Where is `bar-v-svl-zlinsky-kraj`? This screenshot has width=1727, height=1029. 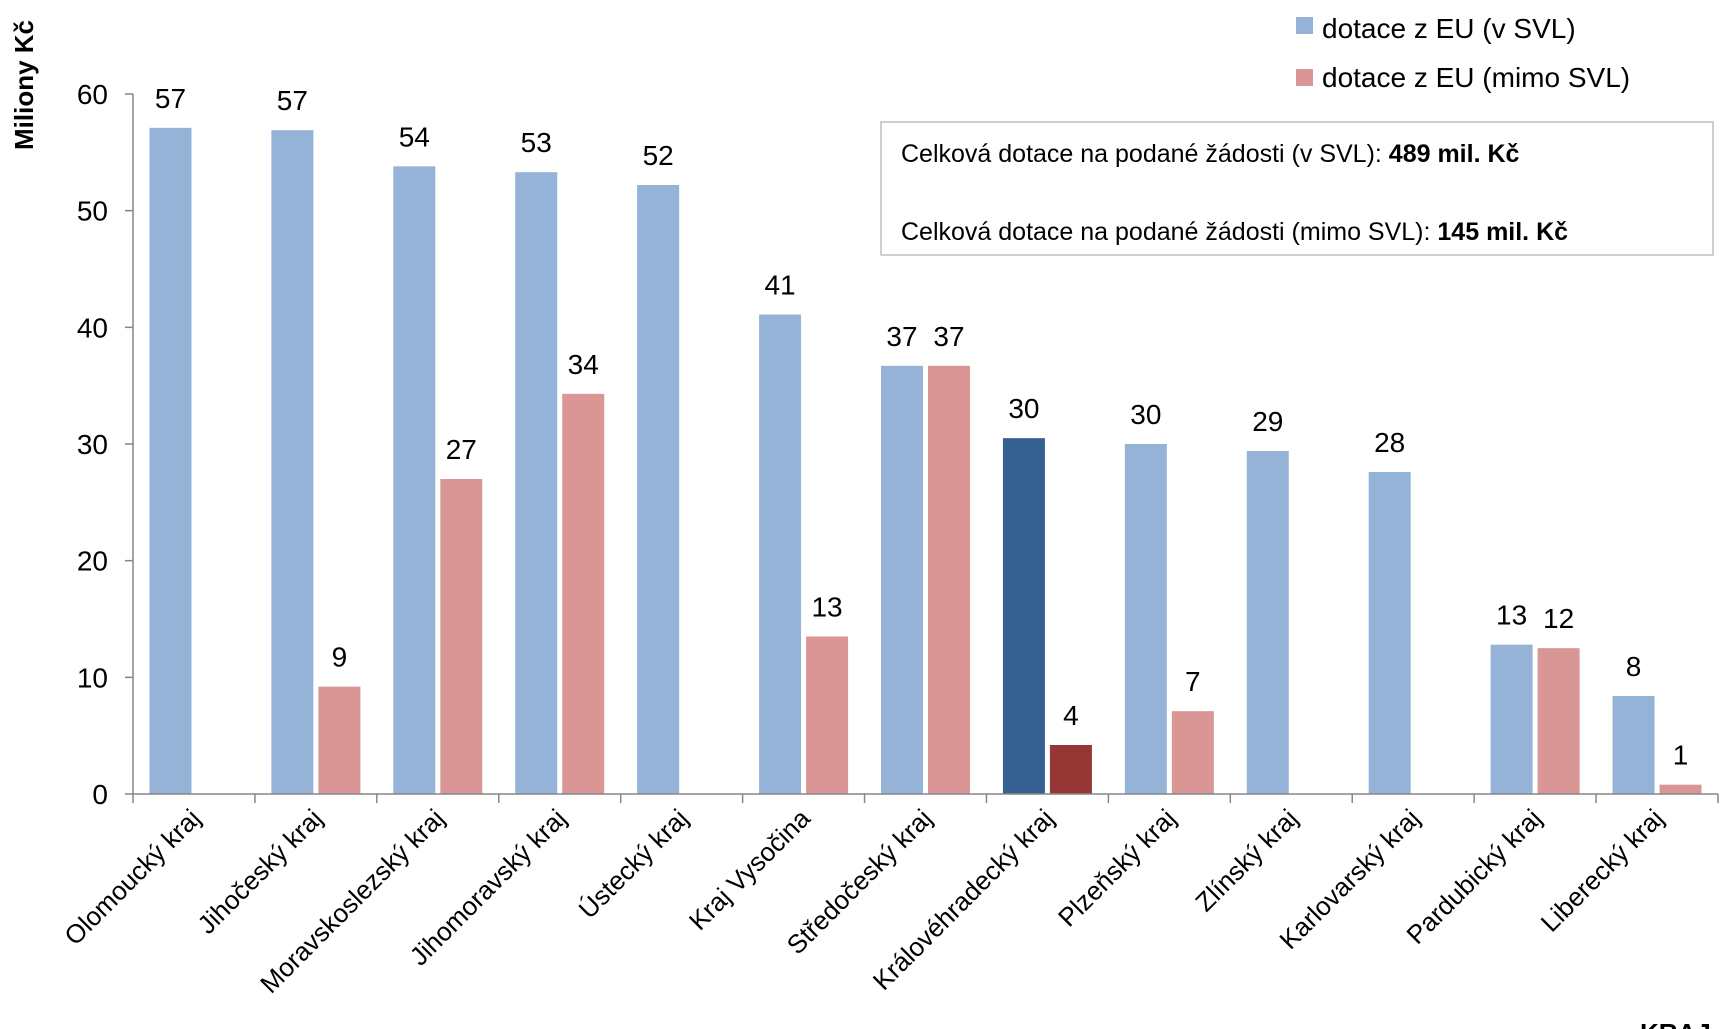 bar-v-svl-zlinsky-kraj is located at coordinates (1267, 622).